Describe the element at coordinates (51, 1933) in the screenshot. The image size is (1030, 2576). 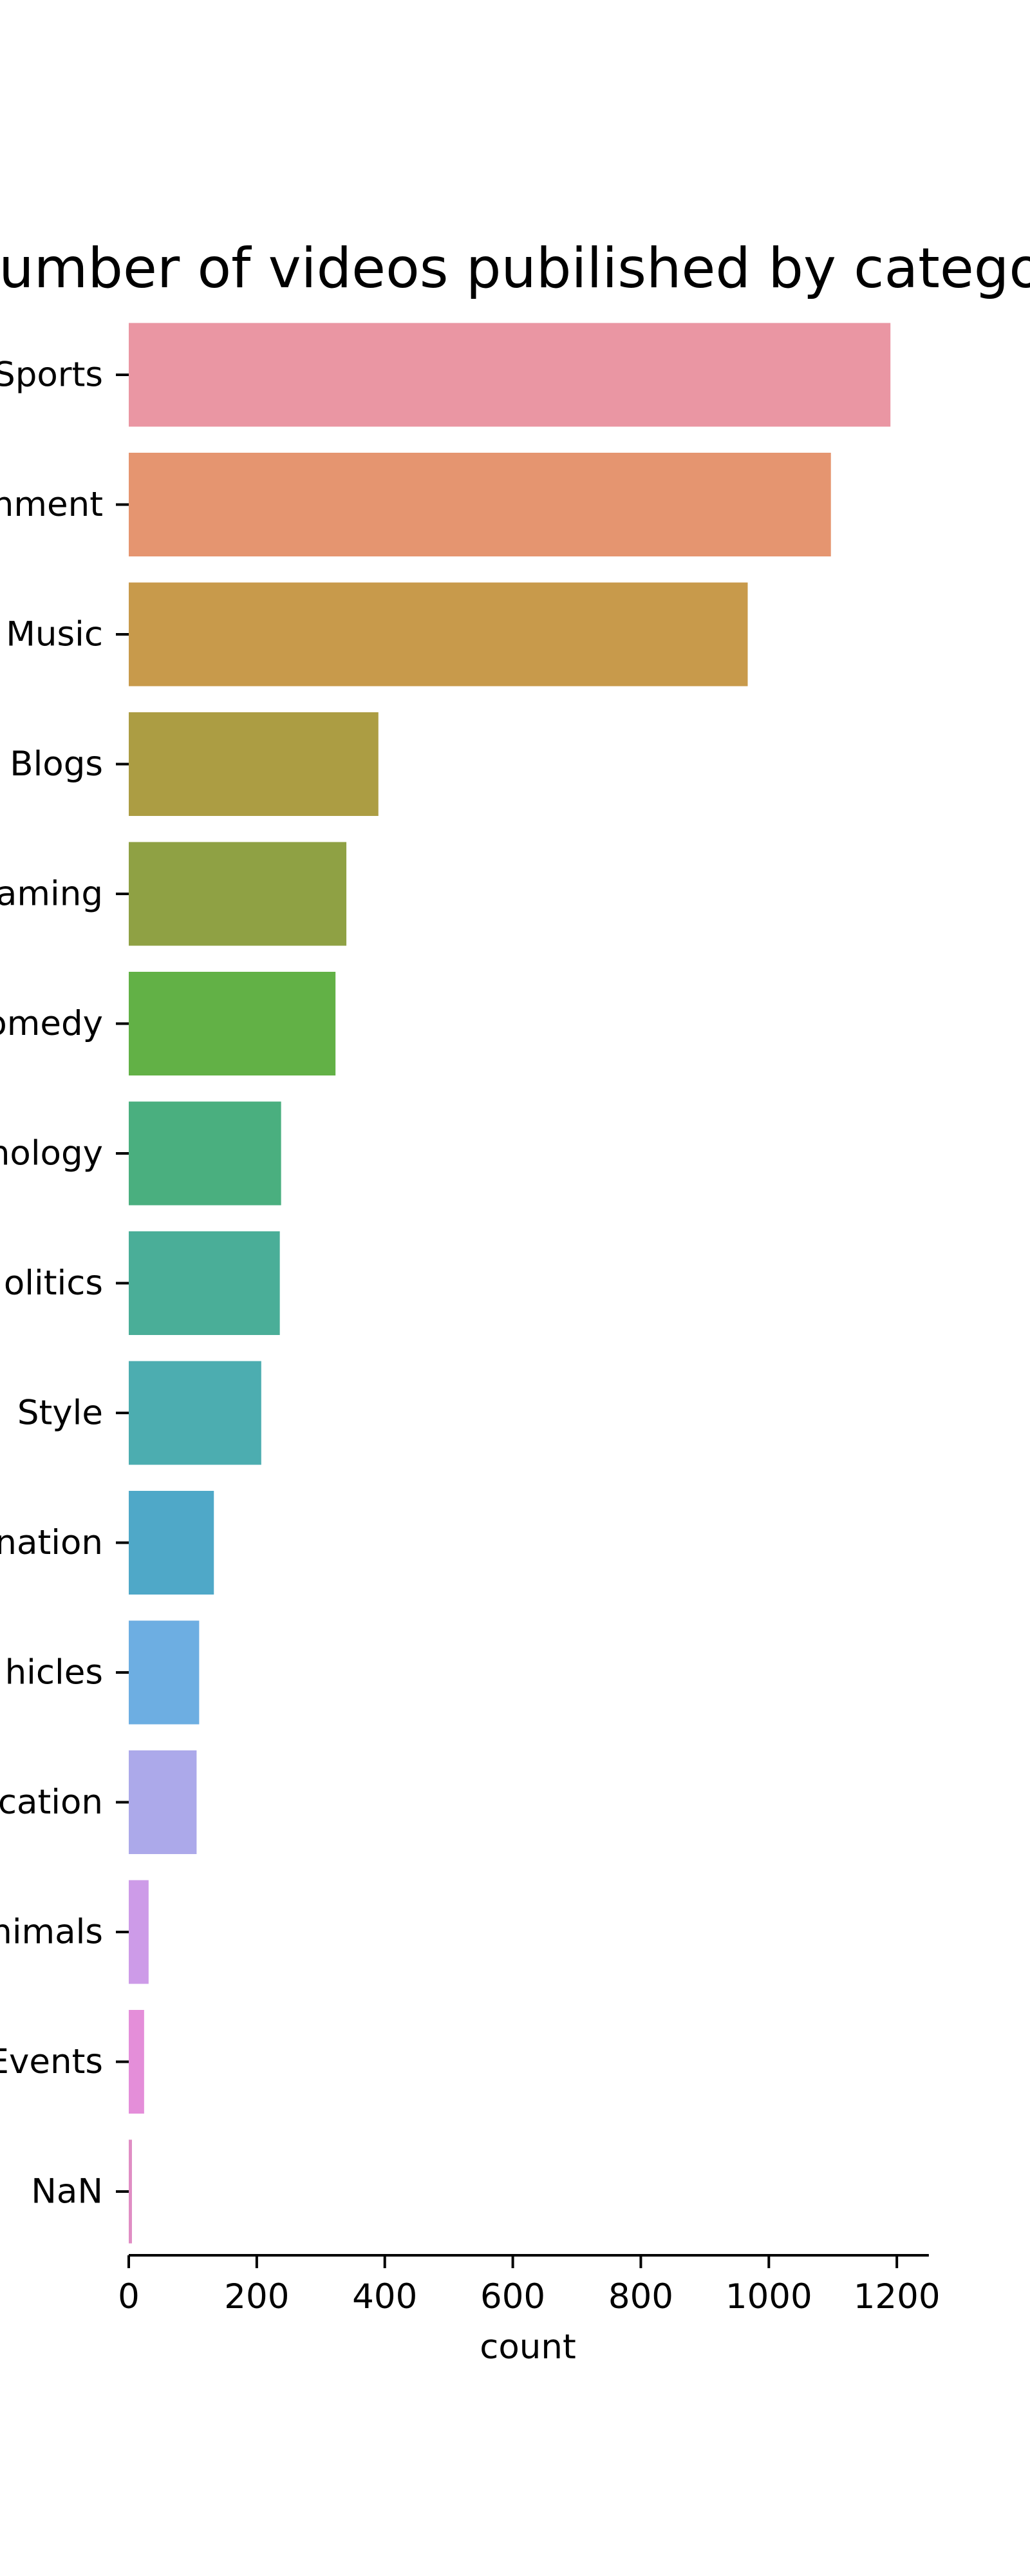
I see `y-tick-label: nimals` at that location.